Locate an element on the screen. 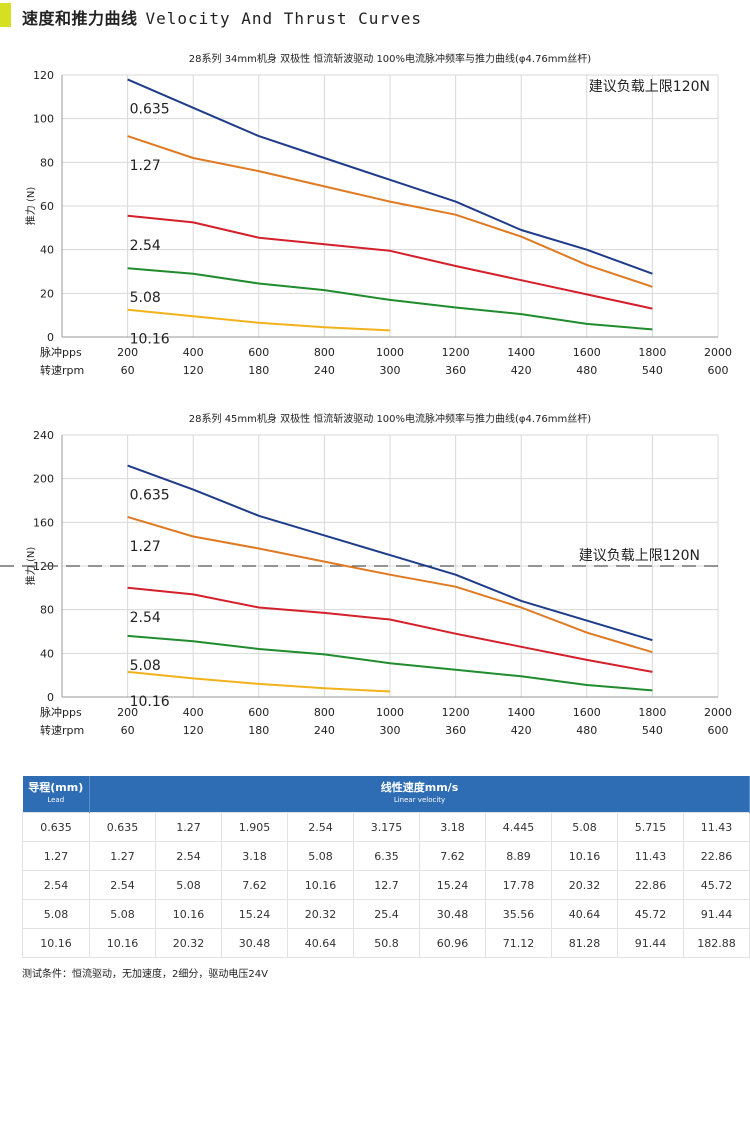 The width and height of the screenshot is (750, 1130). velocity-cell: 8.89 is located at coordinates (518, 856).